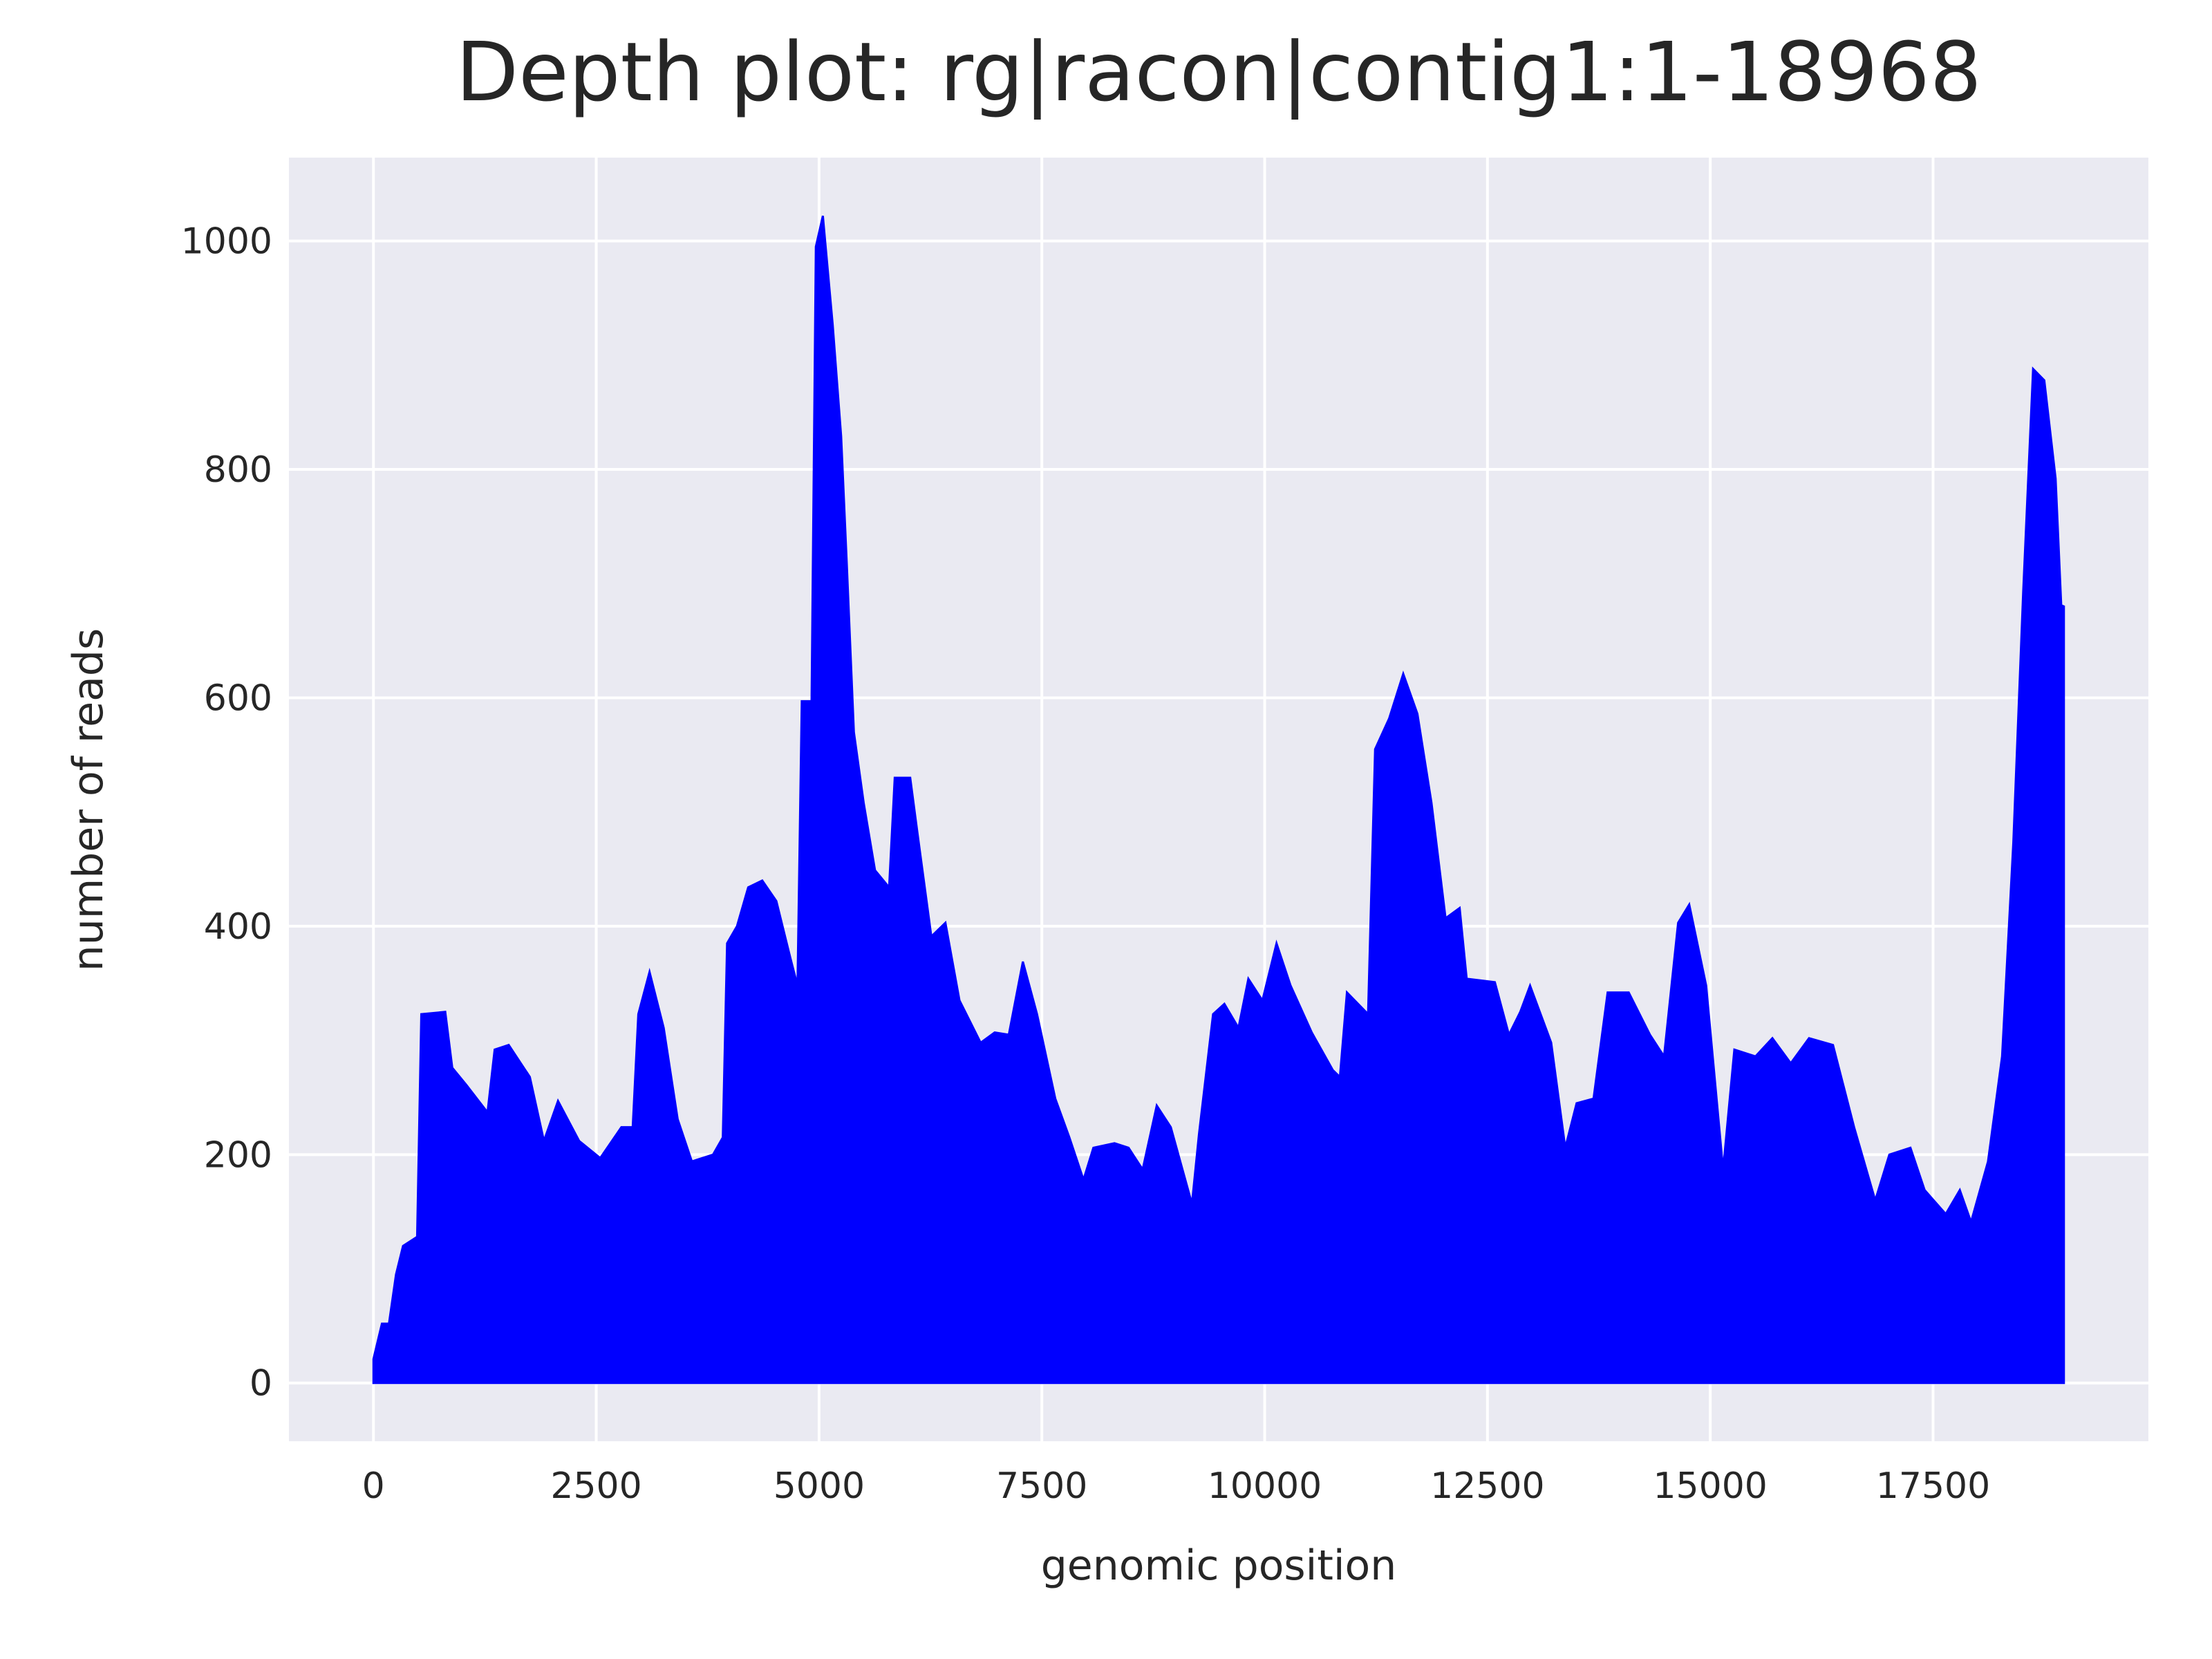  Describe the element at coordinates (238, 470) in the screenshot. I see `y-tick-label: 800` at that location.